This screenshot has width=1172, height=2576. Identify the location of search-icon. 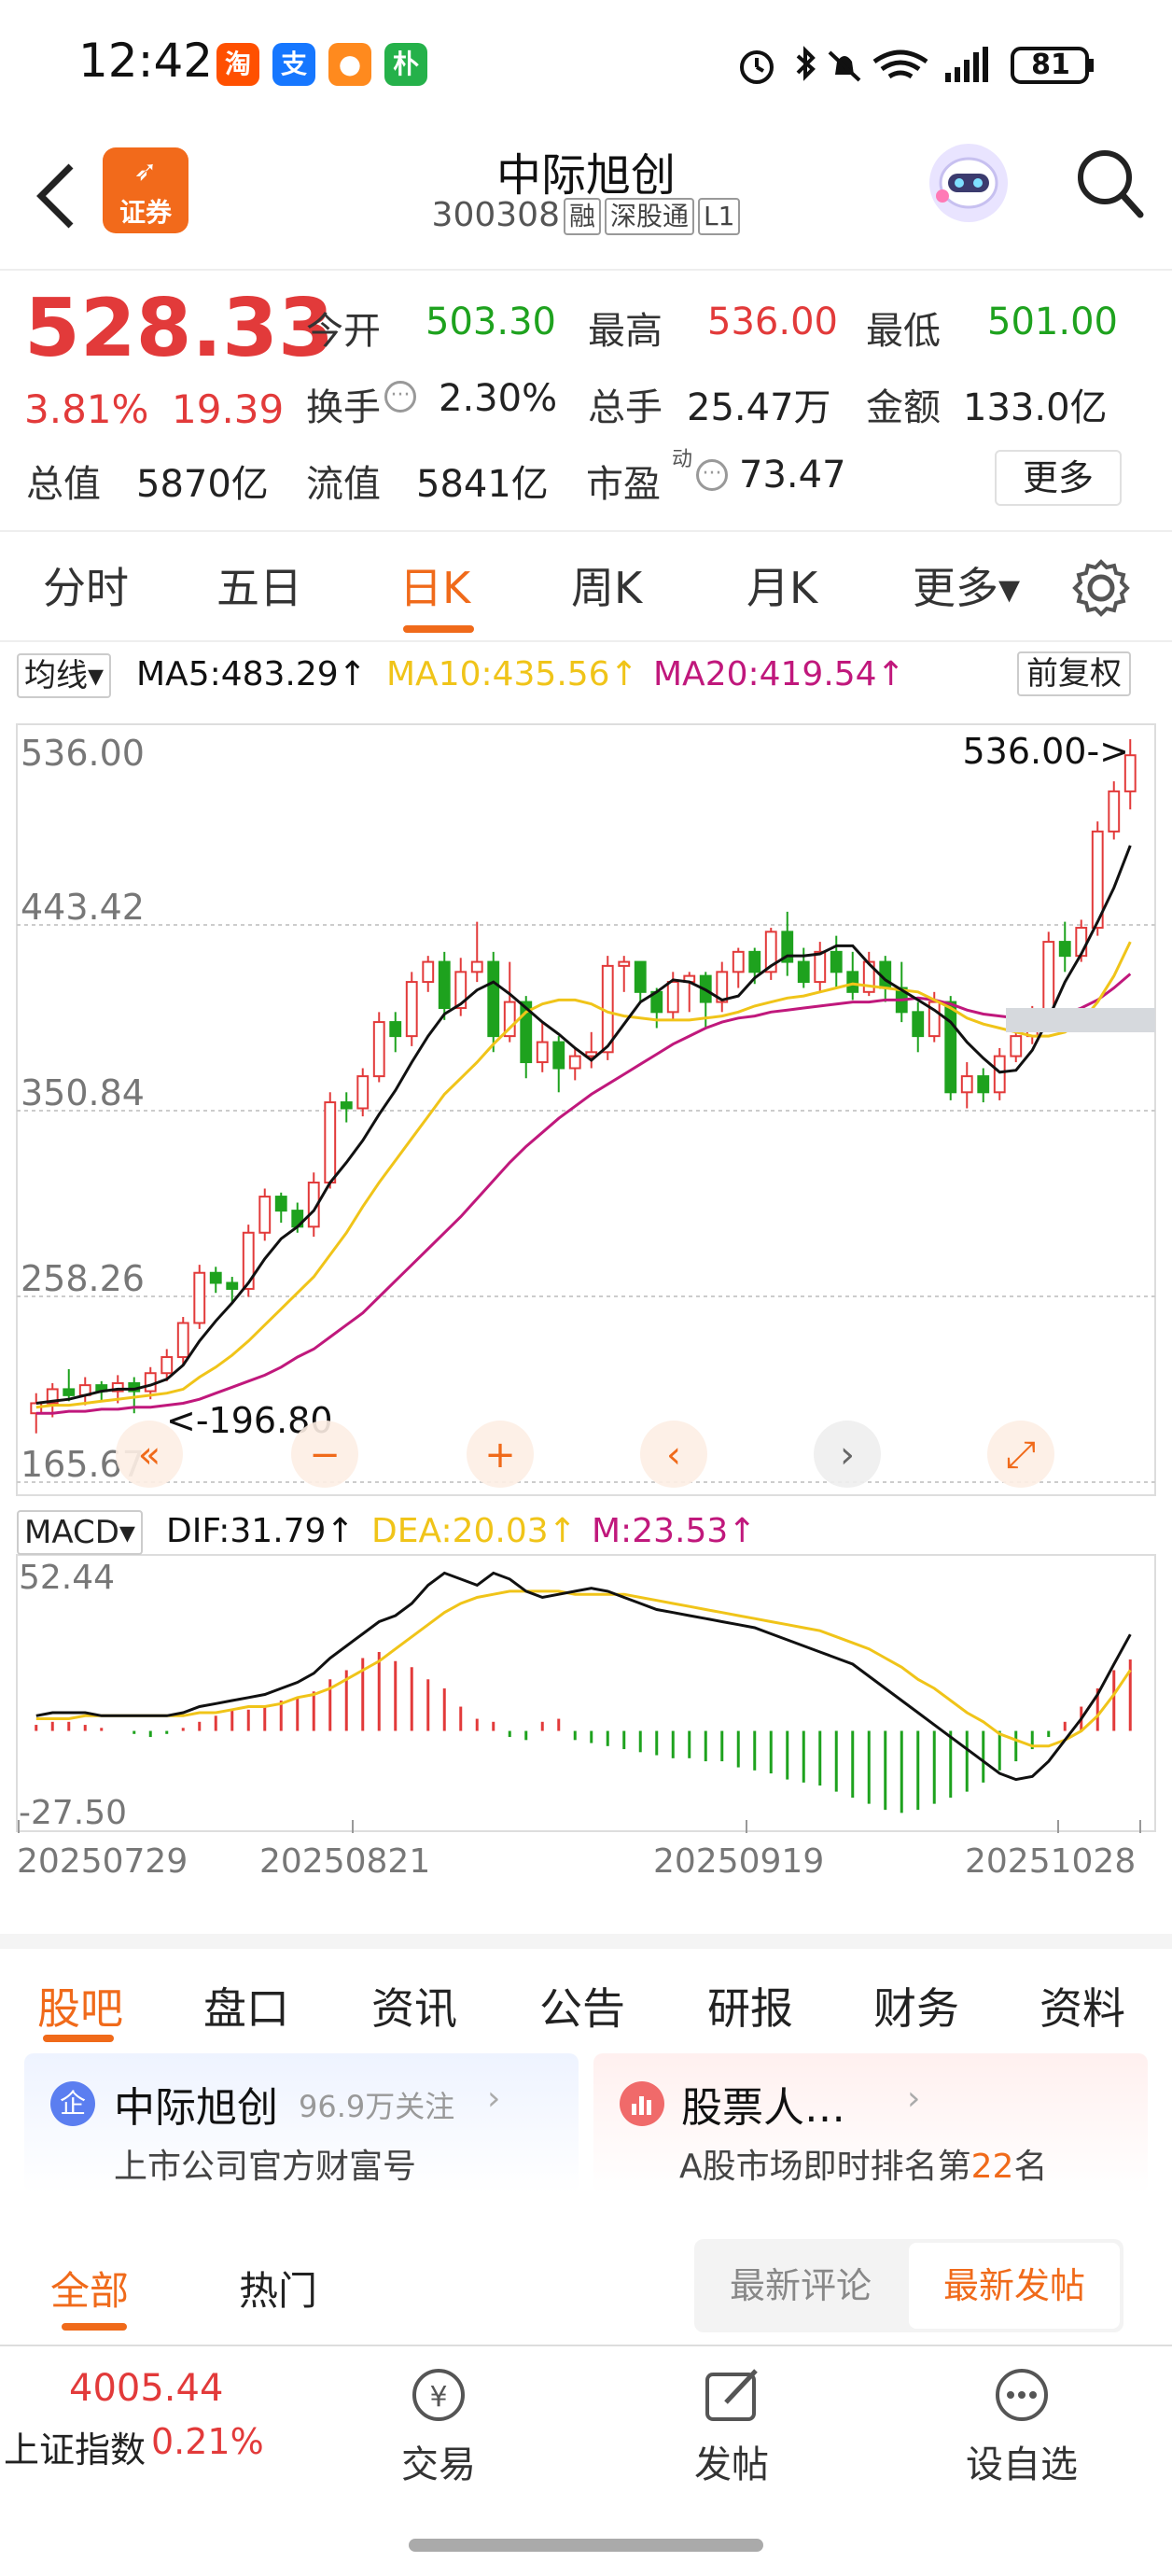
(1110, 184).